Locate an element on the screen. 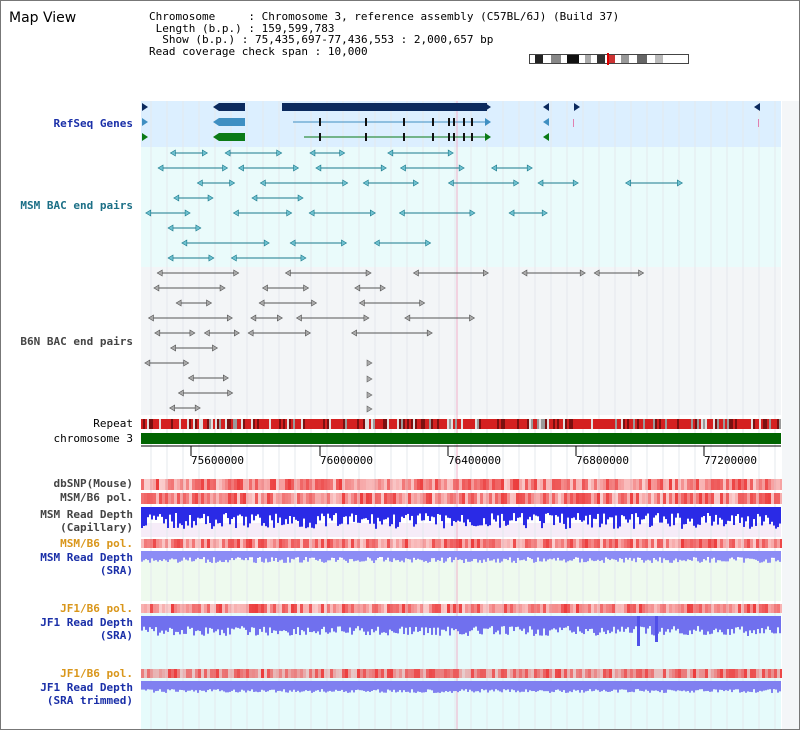 This screenshot has height=730, width=800. show-value: 75,435,697-77,436,553 : 2,000,657 bp is located at coordinates (374, 39).